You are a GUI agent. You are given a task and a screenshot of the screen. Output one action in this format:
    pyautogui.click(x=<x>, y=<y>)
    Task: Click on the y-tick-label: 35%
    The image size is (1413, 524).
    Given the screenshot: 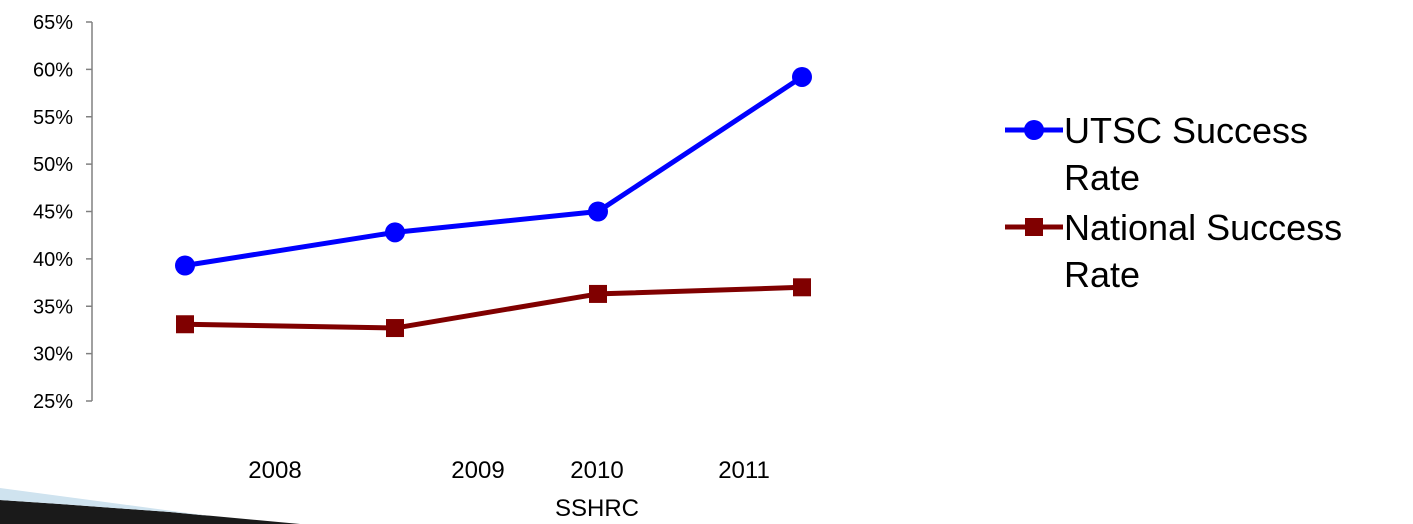 What is the action you would take?
    pyautogui.click(x=53, y=307)
    